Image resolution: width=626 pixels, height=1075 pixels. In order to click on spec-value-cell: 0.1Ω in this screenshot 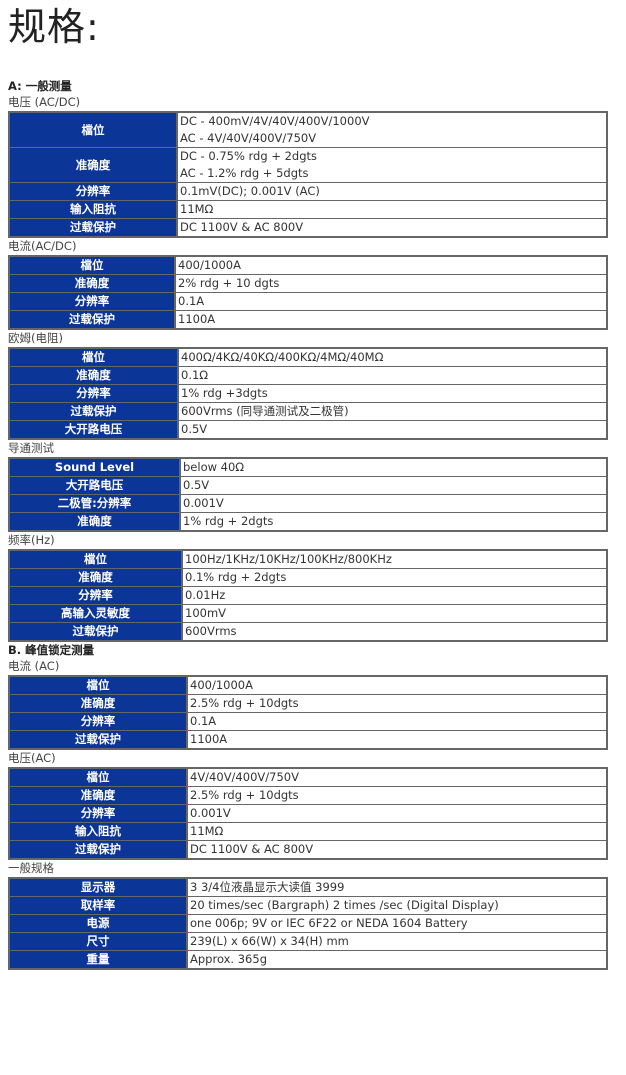, I will do `click(392, 376)`.